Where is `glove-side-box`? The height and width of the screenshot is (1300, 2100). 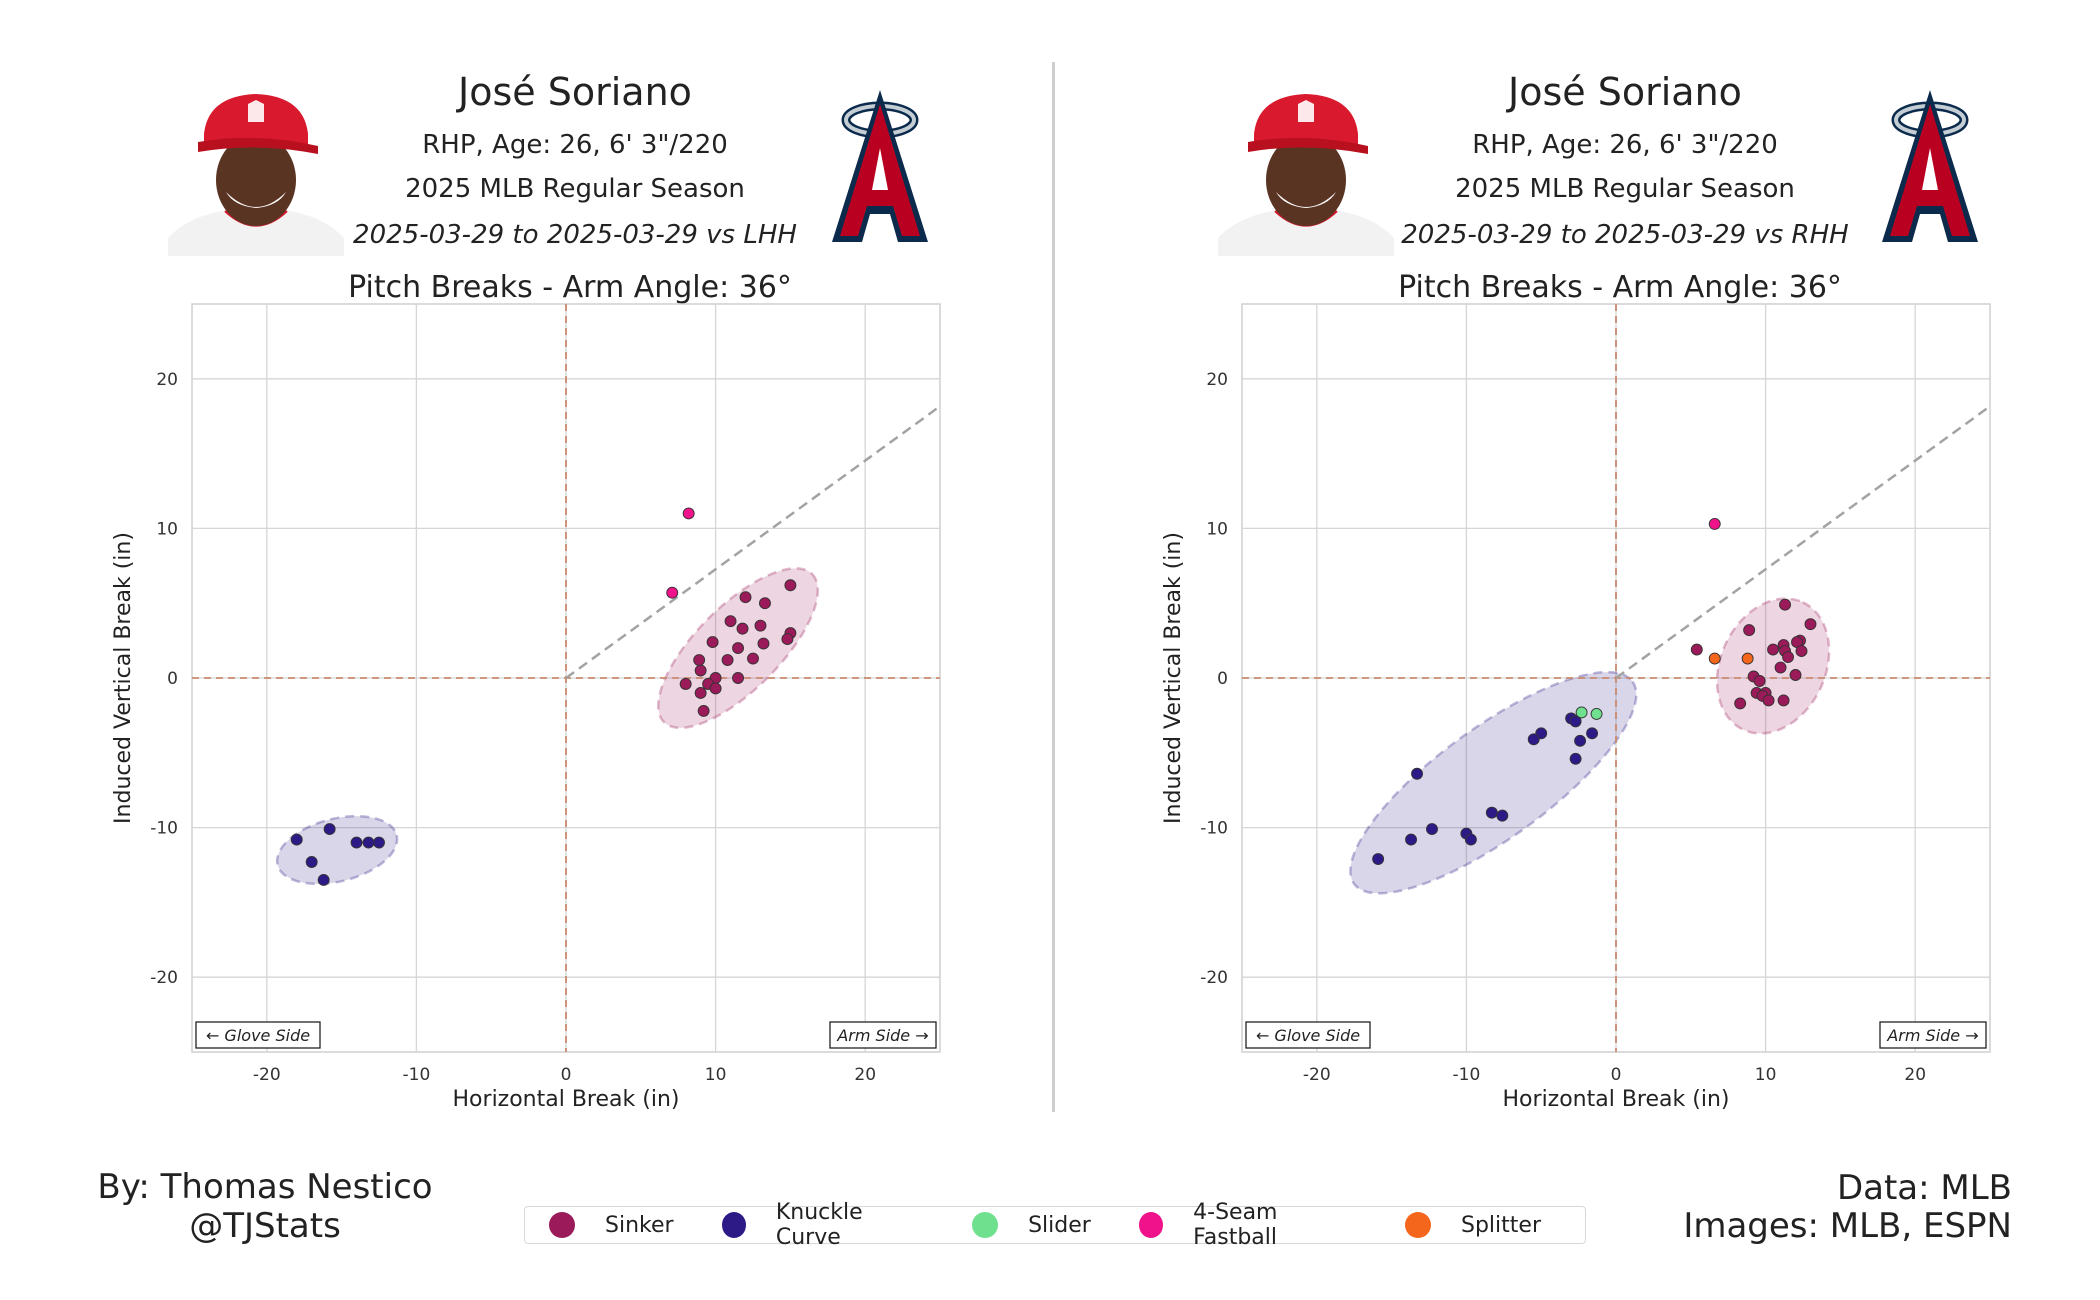 glove-side-box is located at coordinates (1308, 1035).